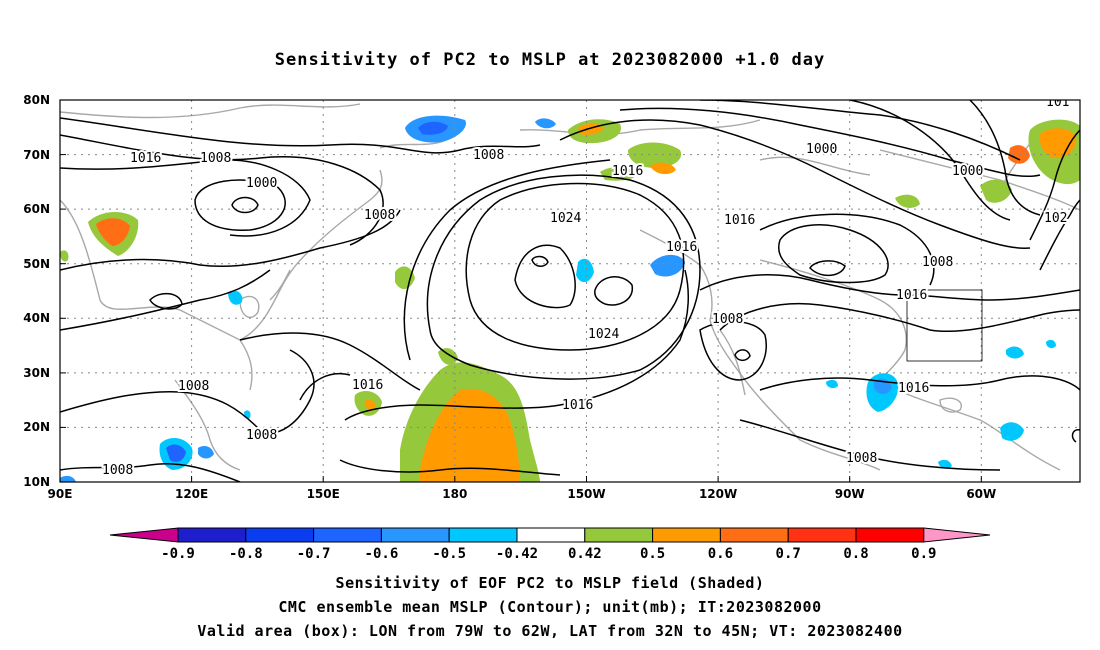  What do you see at coordinates (246, 554) in the screenshot?
I see `colorbar-label: -0.8` at bounding box center [246, 554].